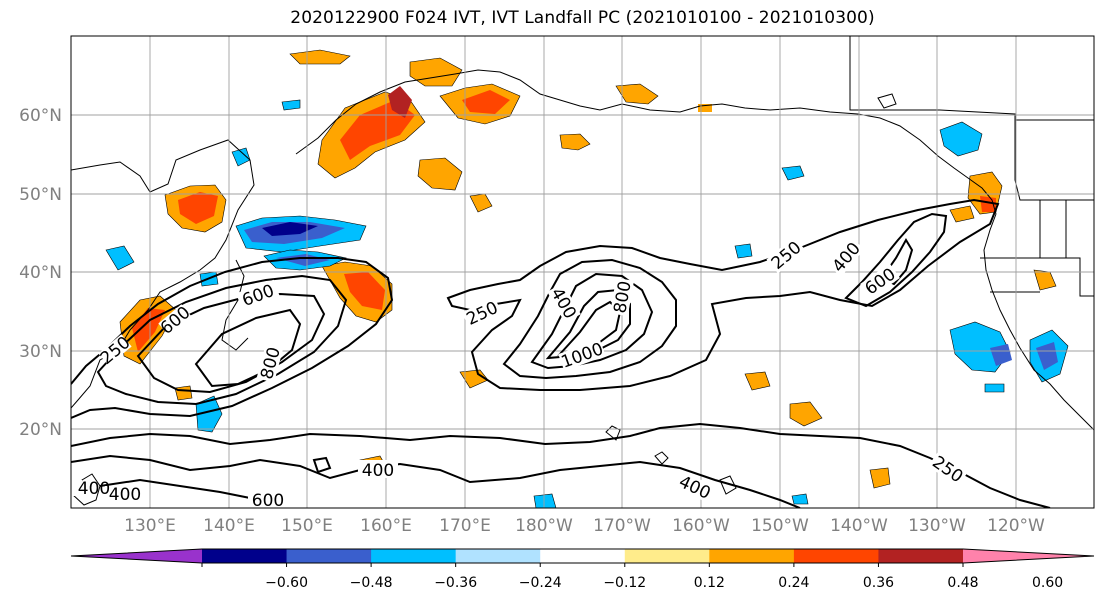  I want to click on colorbar-tick-label: 0.24, so click(793, 583).